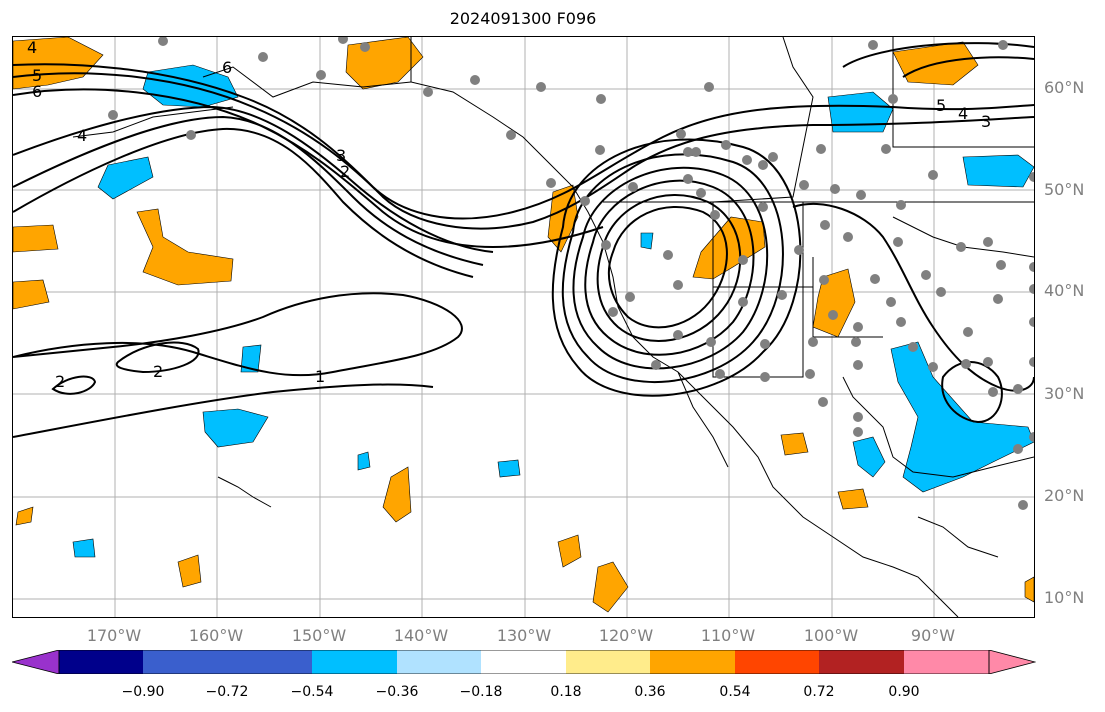 The width and height of the screenshot is (1105, 712). Describe the element at coordinates (143, 692) in the screenshot. I see `colorbar-tick-label: −0.90` at that location.